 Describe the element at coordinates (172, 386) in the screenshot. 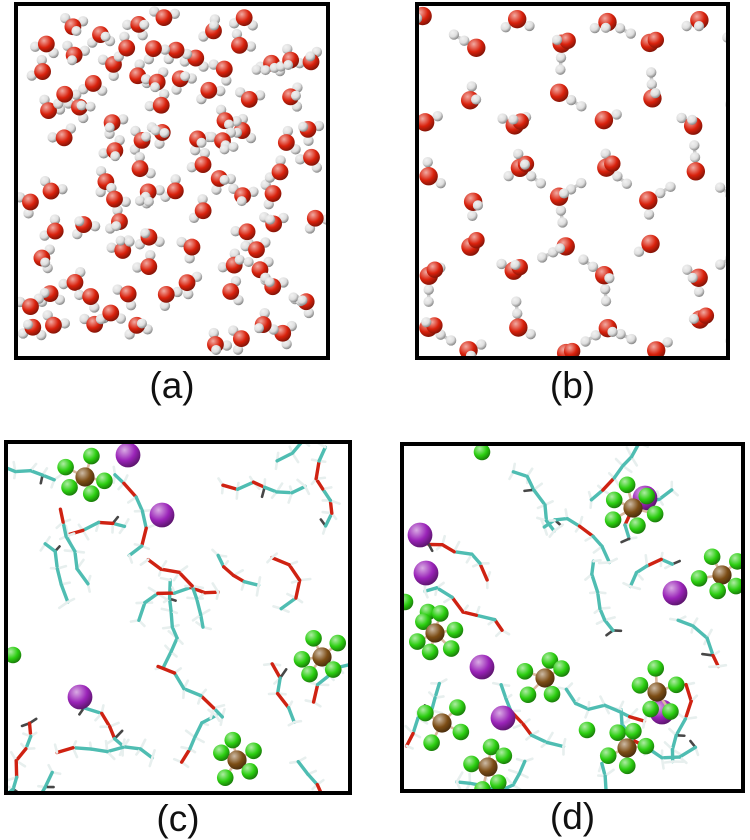

I see `caption-panel-a: (a)` at that location.